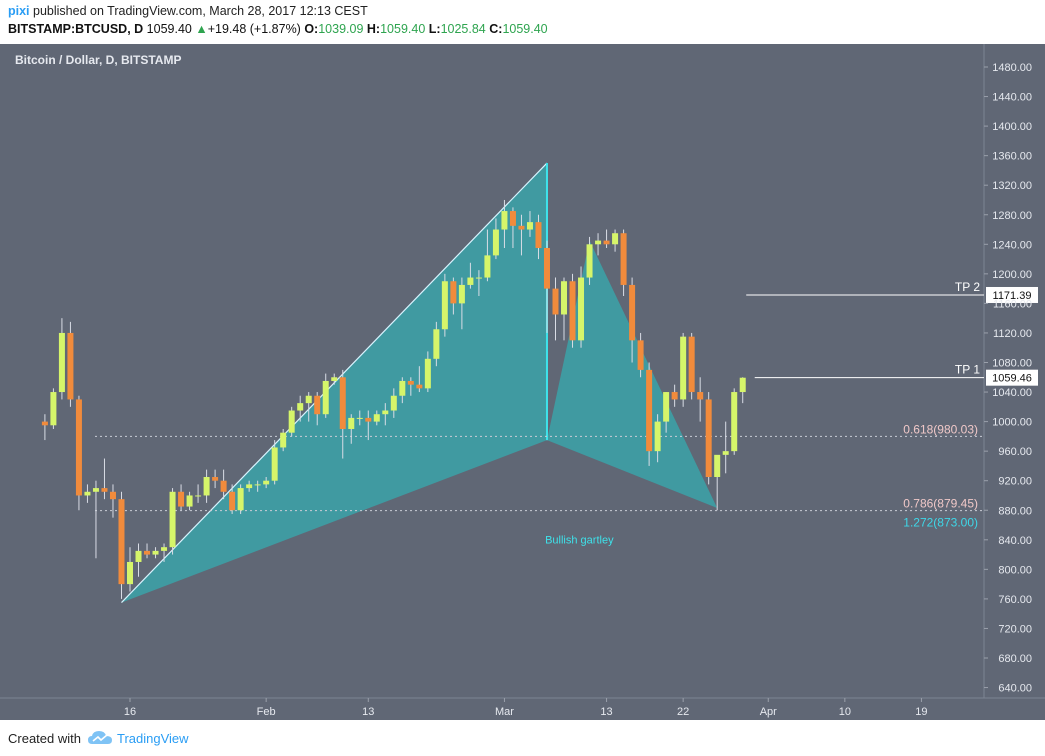  What do you see at coordinates (1015, 629) in the screenshot?
I see `price-tick-label: 720.00` at bounding box center [1015, 629].